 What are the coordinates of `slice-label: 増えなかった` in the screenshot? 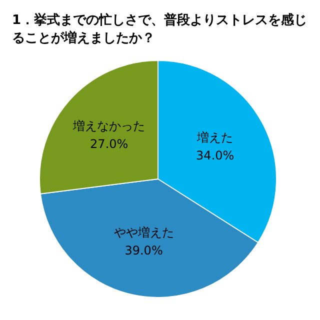 It's located at (109, 126).